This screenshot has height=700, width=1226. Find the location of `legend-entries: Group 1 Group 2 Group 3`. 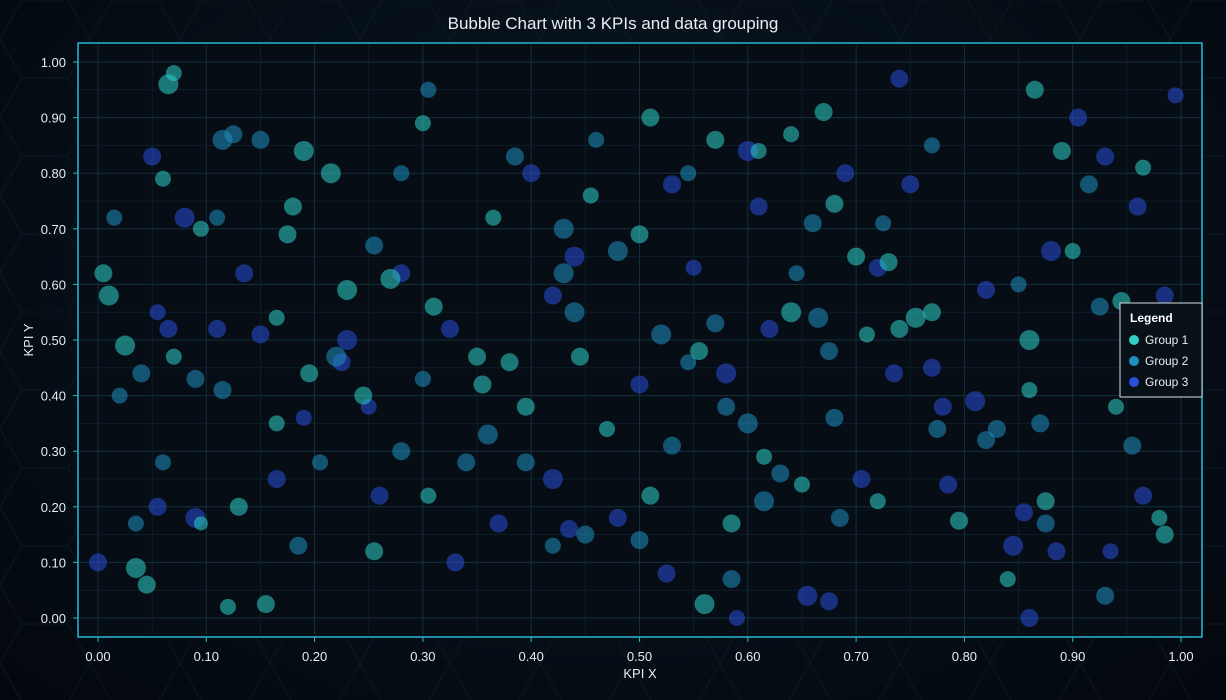

legend-entries: Group 1 Group 2 Group 3 is located at coordinates (1159, 361).